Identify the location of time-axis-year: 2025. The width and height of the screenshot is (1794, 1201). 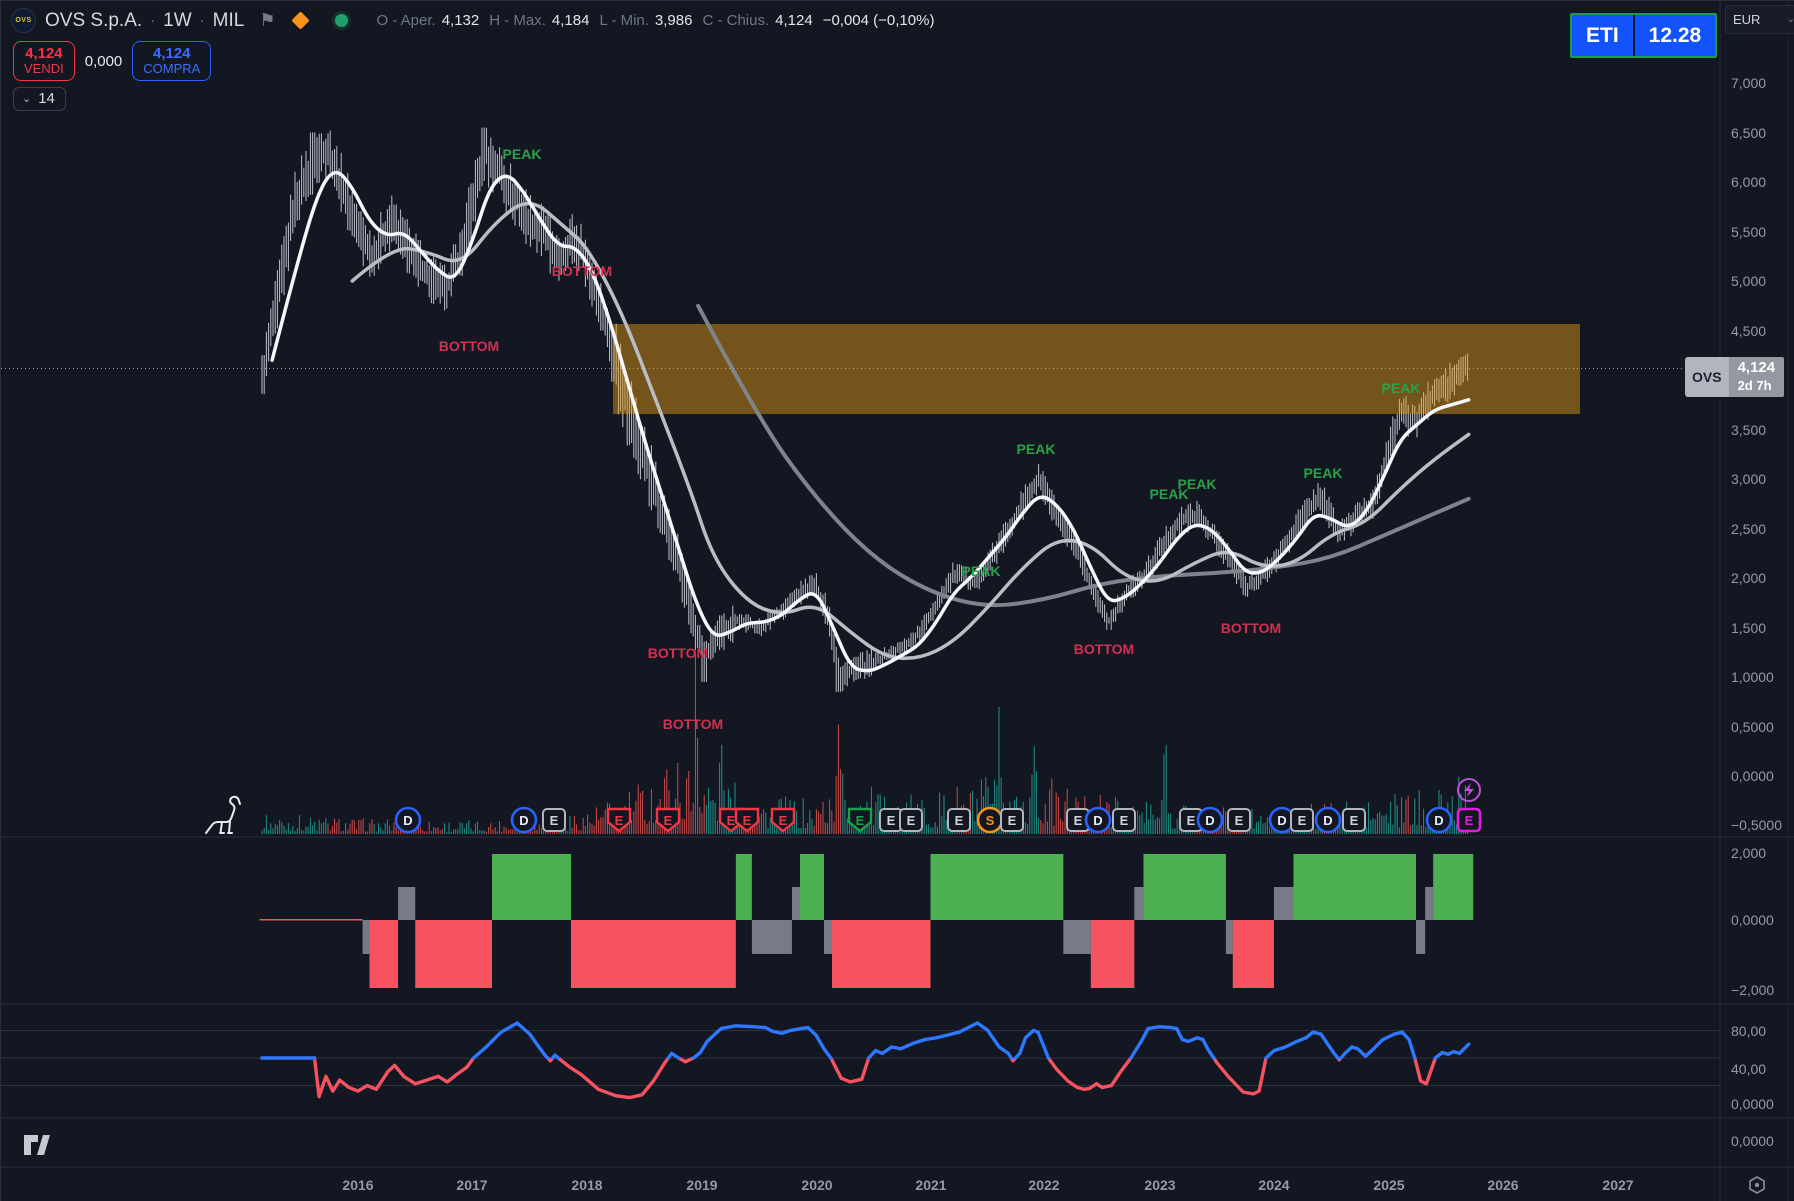
(1388, 1185).